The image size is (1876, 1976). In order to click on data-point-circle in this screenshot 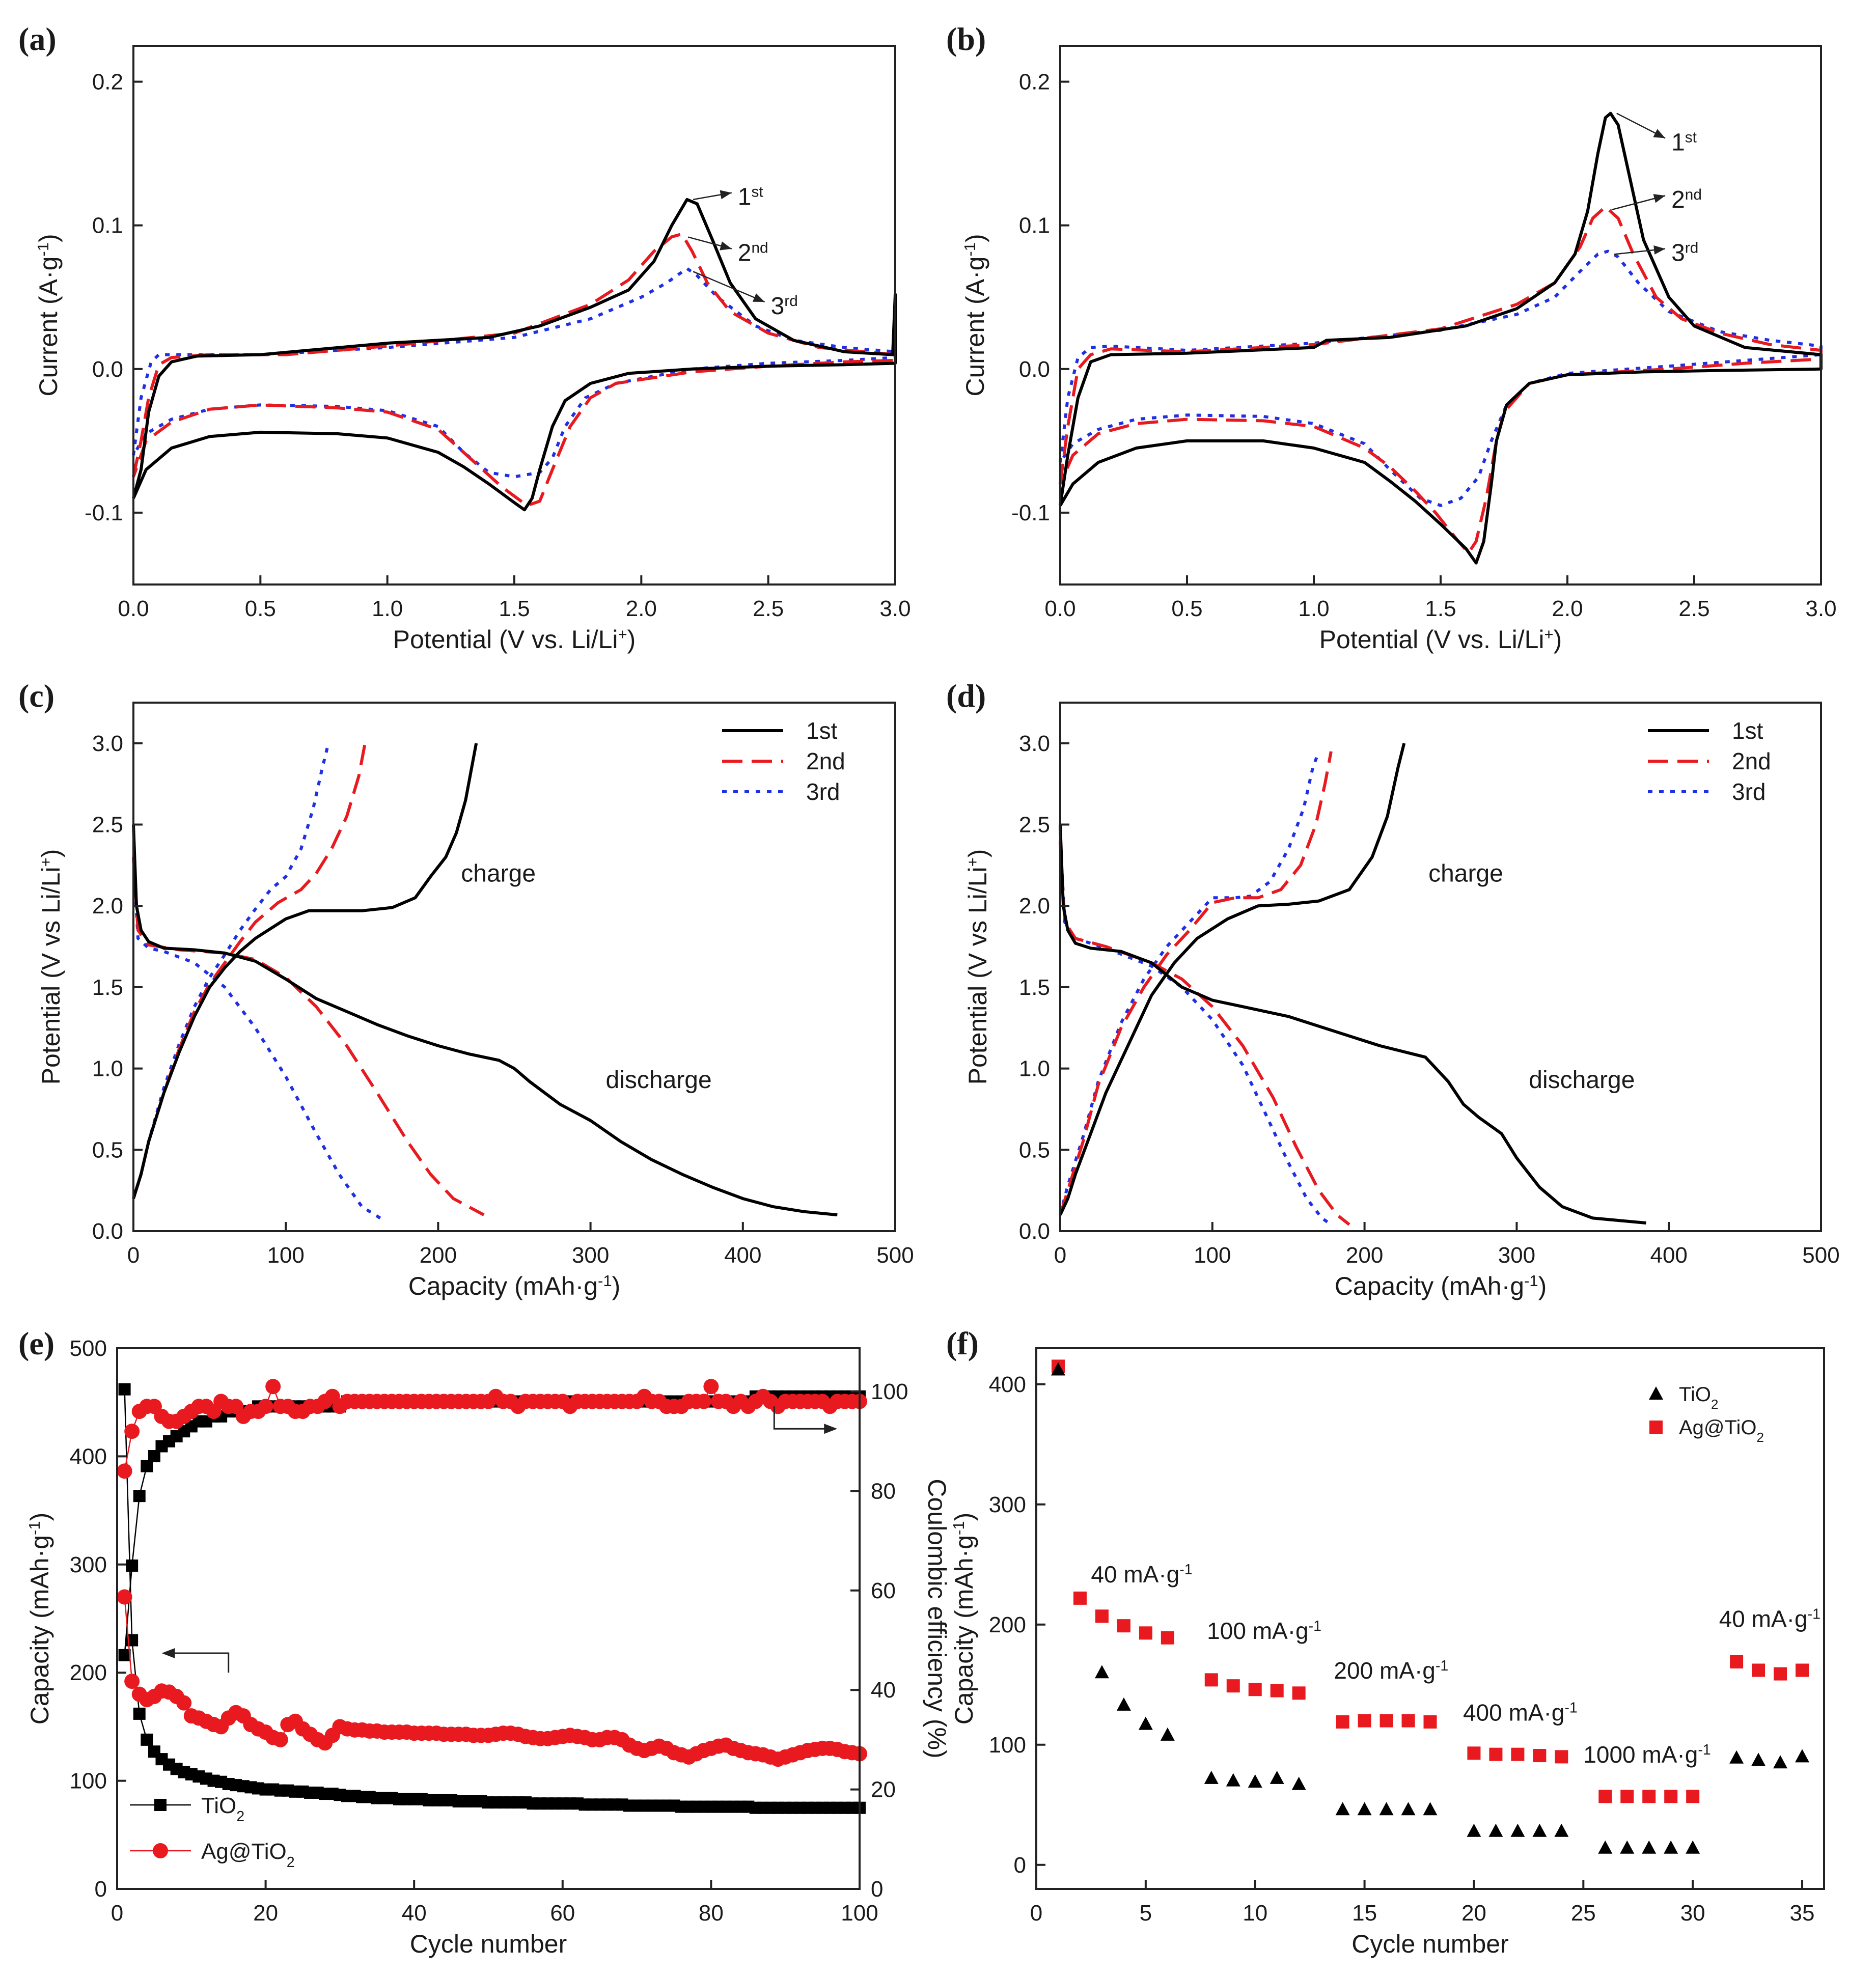, I will do `click(132, 1681)`.